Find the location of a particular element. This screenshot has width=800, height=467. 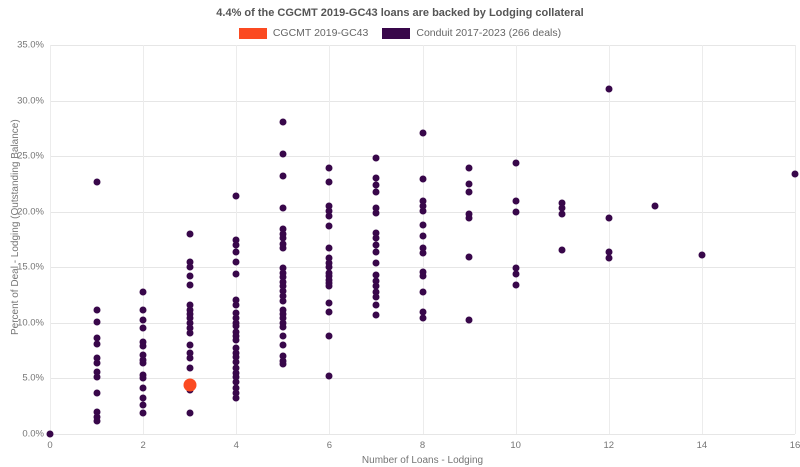

legend-item-conduit: Conduit 2017-2023 (266 deals) is located at coordinates (471, 33).